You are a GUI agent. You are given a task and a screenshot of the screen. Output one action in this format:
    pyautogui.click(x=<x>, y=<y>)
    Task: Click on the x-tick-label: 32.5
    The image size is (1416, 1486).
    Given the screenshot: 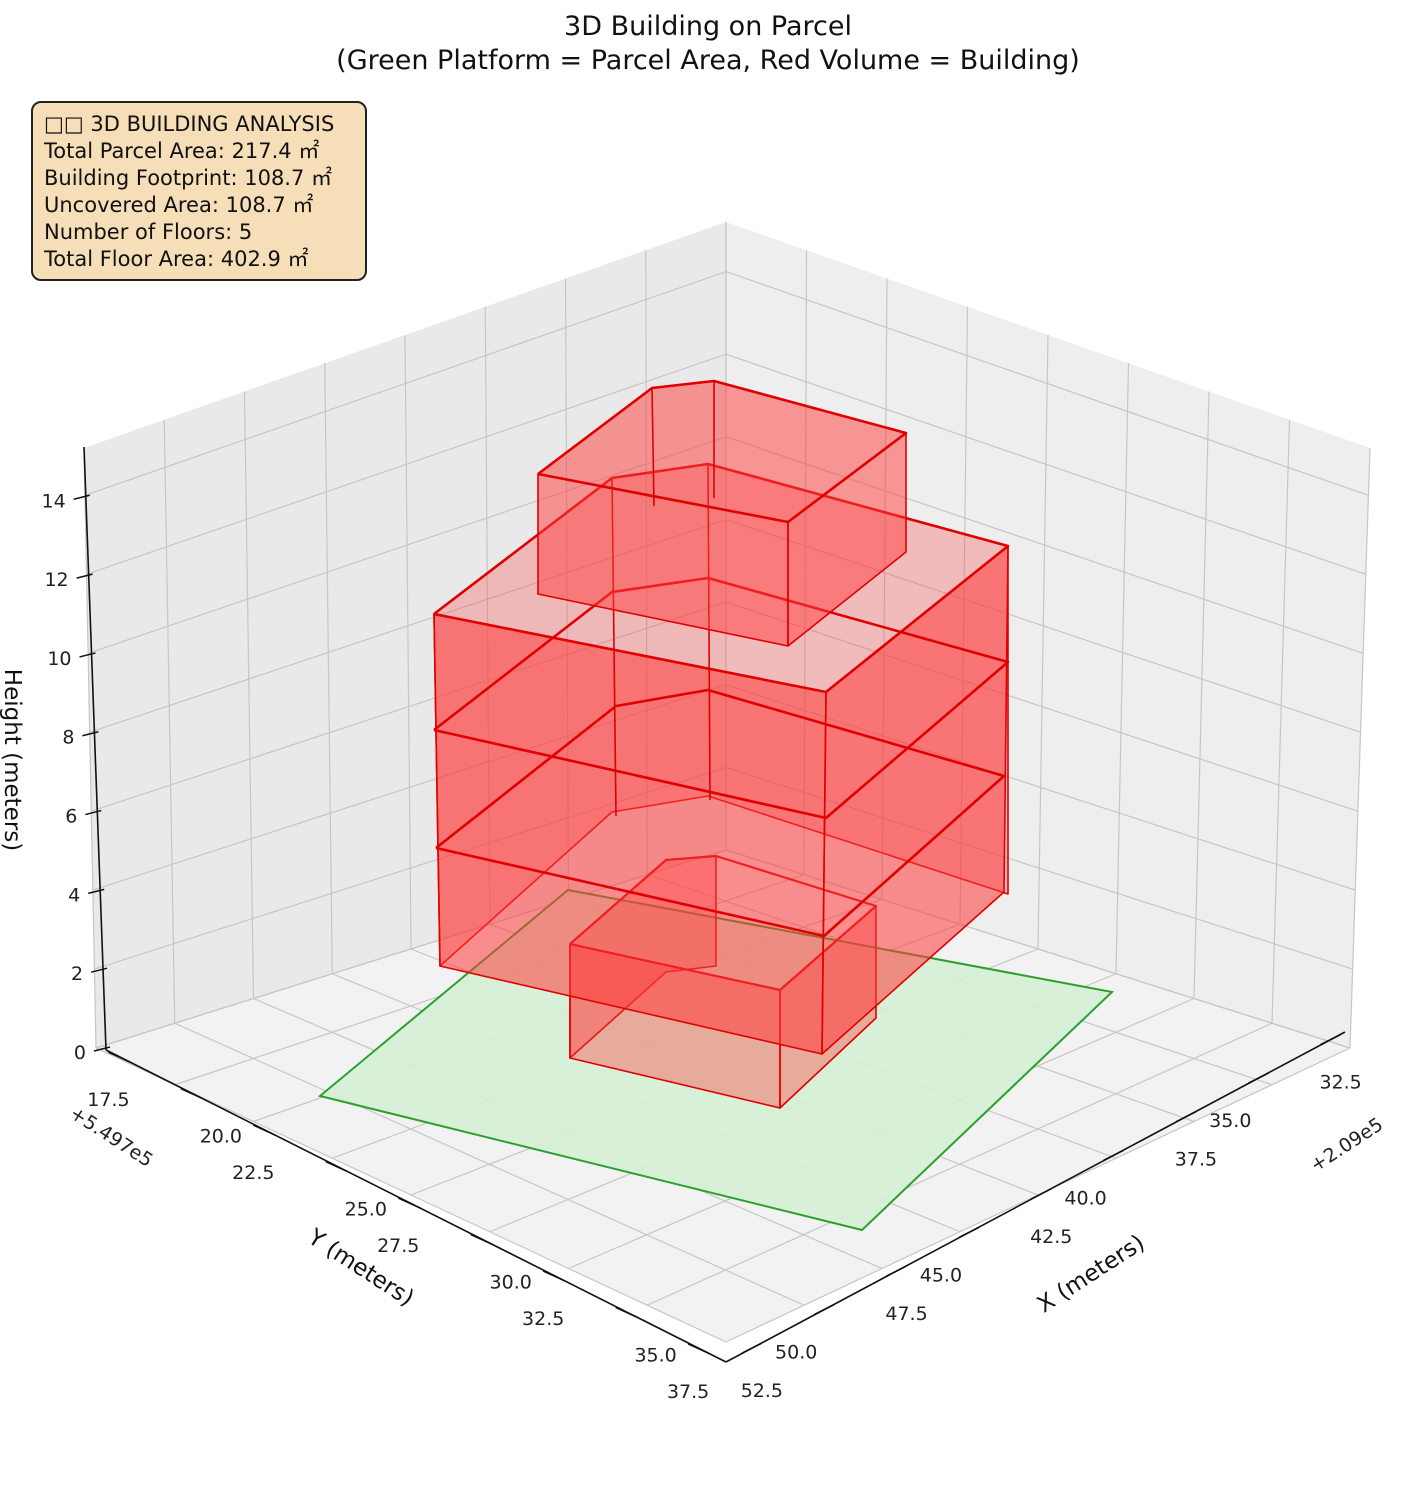 What is the action you would take?
    pyautogui.click(x=1340, y=1083)
    